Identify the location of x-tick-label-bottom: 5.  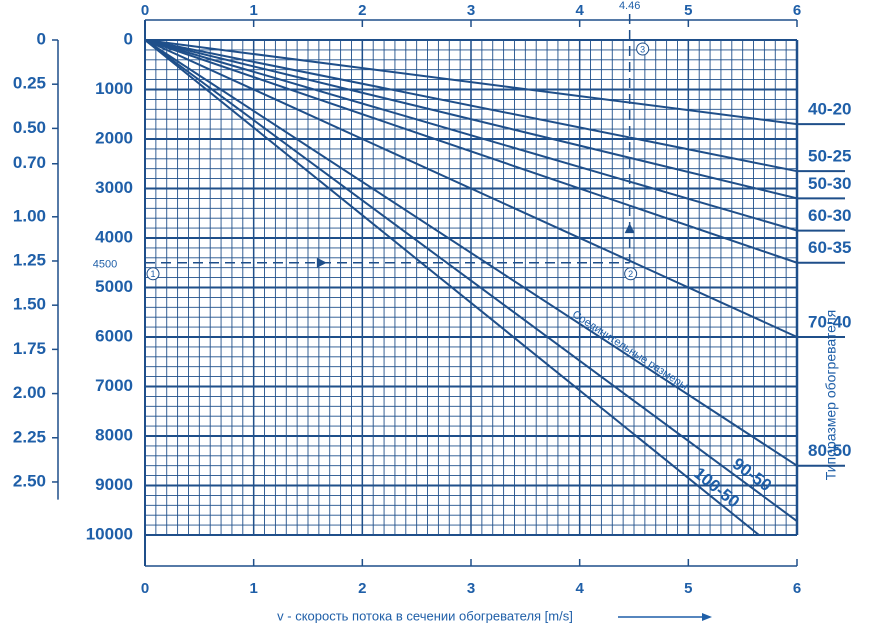
(688, 588).